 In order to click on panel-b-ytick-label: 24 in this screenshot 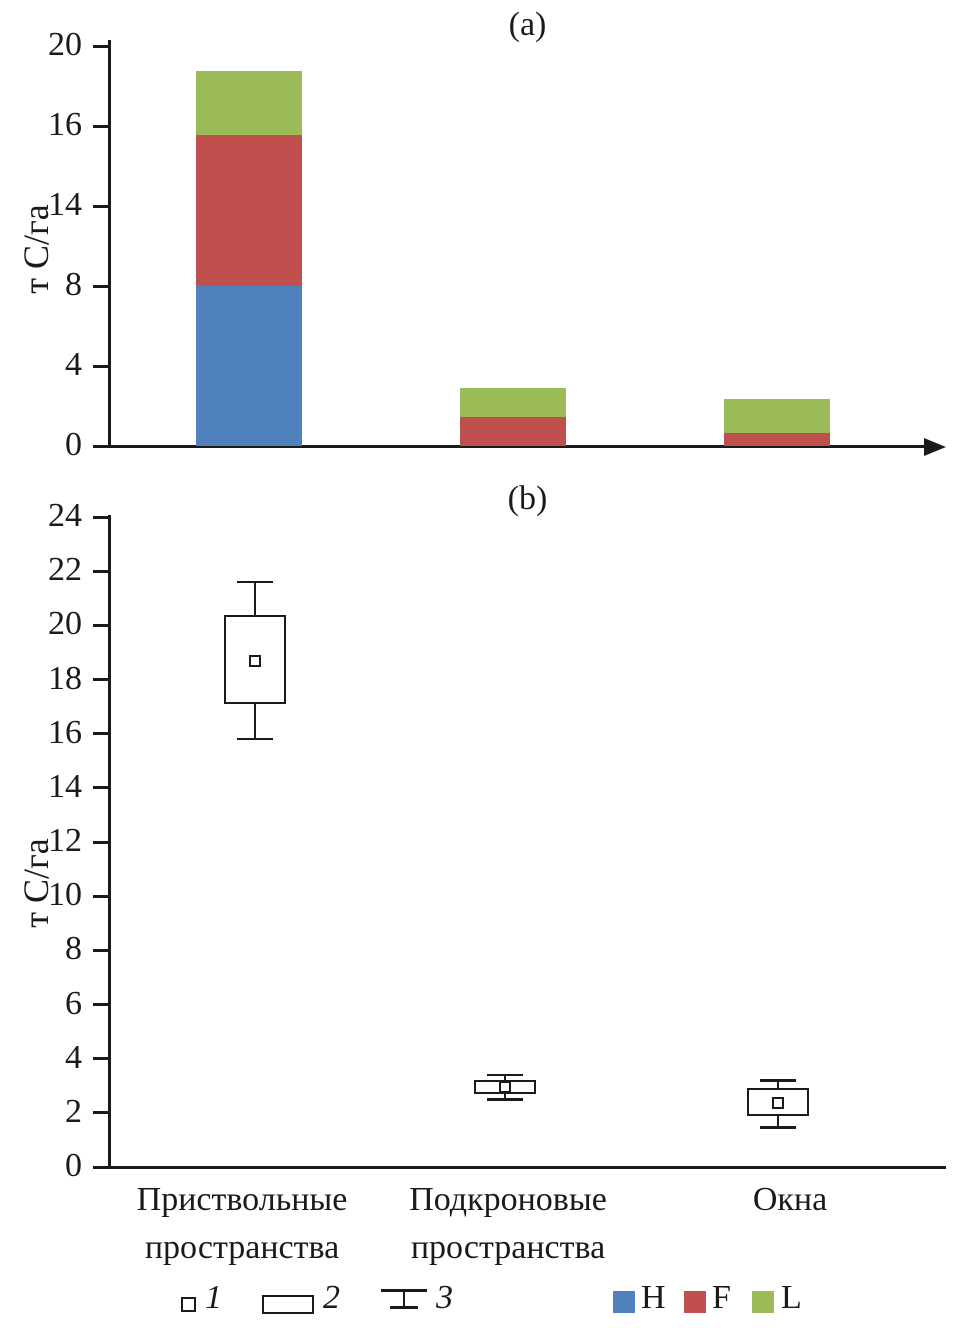, I will do `click(65, 515)`.